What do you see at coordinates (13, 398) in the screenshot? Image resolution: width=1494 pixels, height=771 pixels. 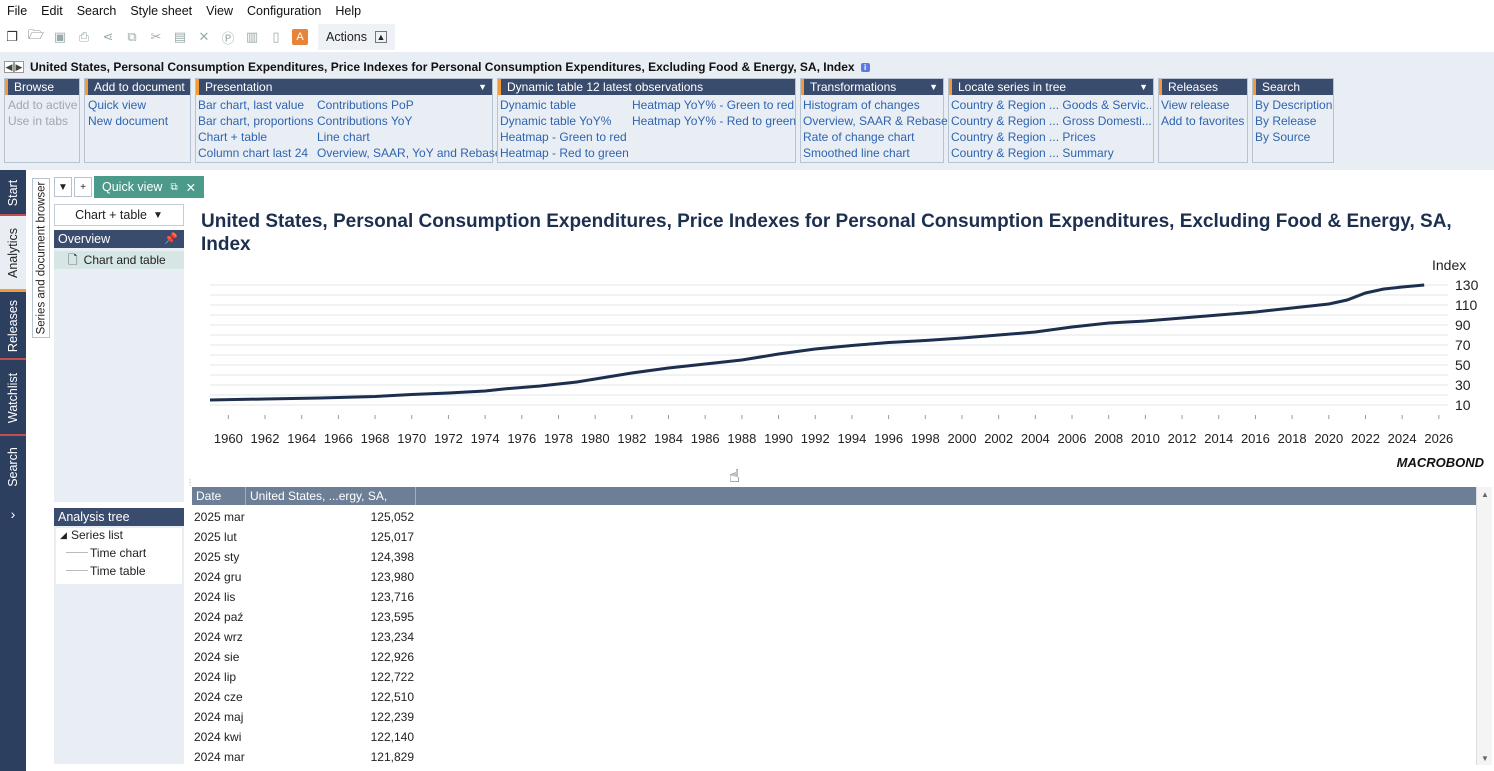 I see `tab-watchlist: Watchlist` at bounding box center [13, 398].